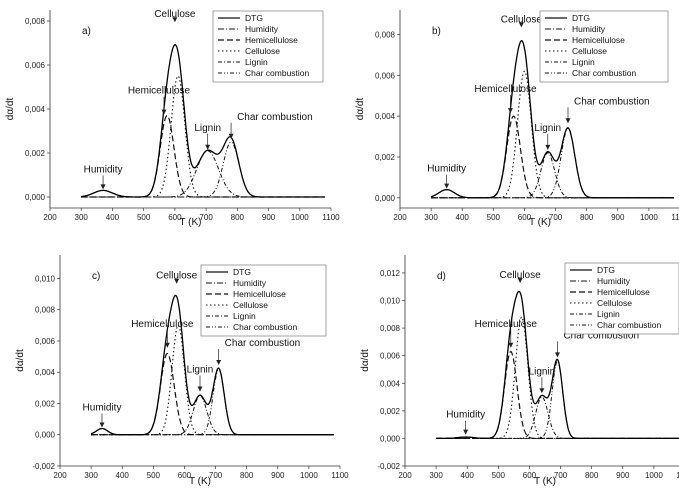 The image size is (679, 492). Describe the element at coordinates (441, 276) in the screenshot. I see `panel-label: d)` at that location.